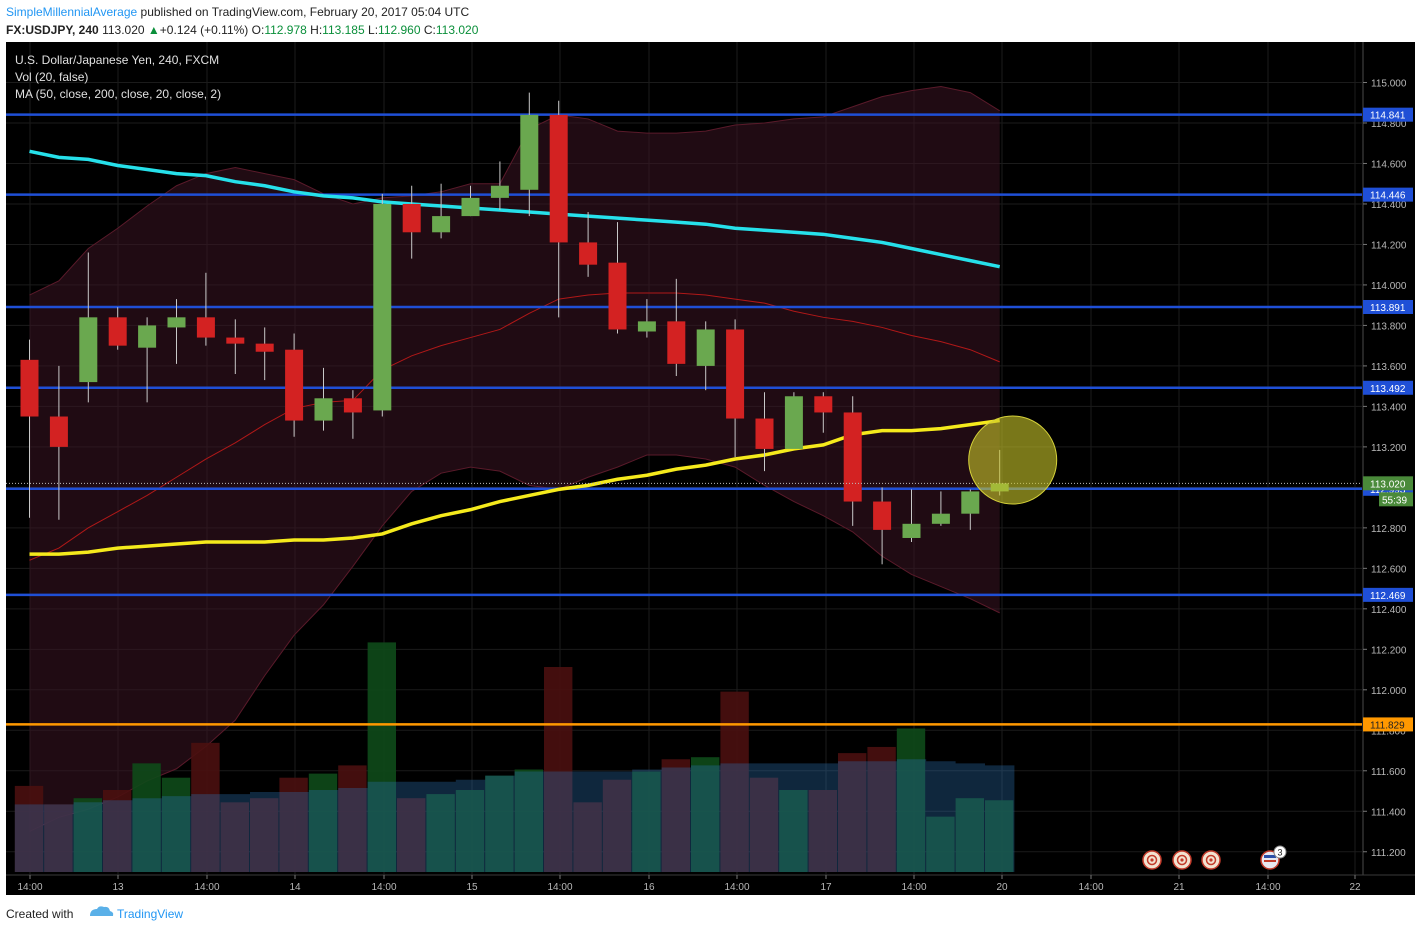 The width and height of the screenshot is (1421, 932). I want to click on price-tick-label: 114.200, so click(1389, 245).